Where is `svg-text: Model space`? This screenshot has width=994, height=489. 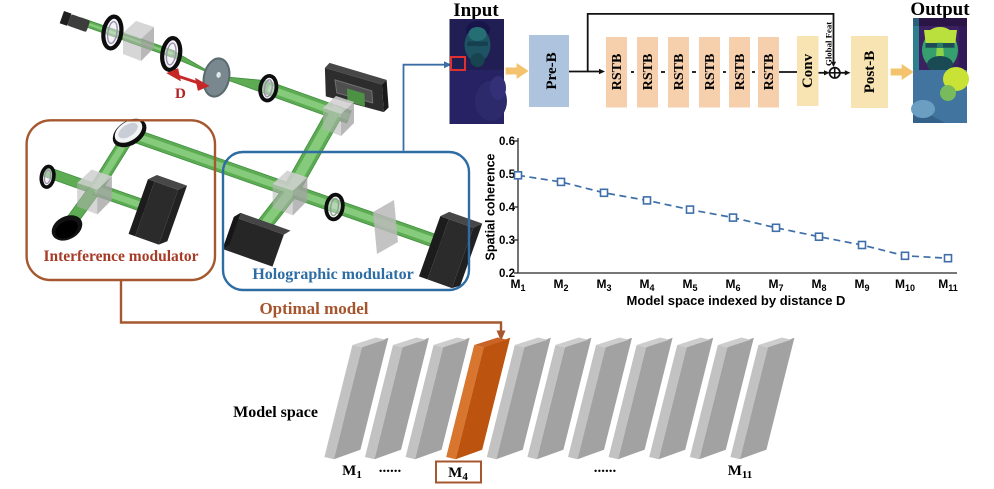 svg-text: Model space is located at coordinates (275, 412).